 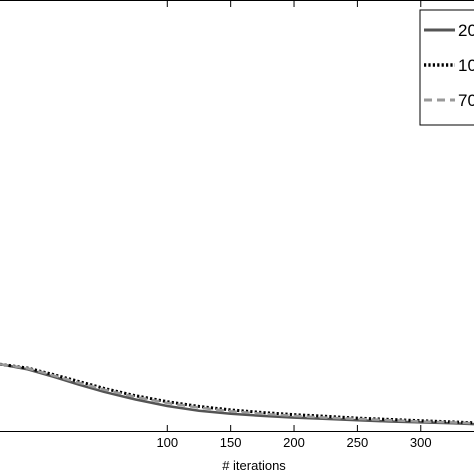 What do you see at coordinates (294, 442) in the screenshot?
I see `x-tick-label: 200` at bounding box center [294, 442].